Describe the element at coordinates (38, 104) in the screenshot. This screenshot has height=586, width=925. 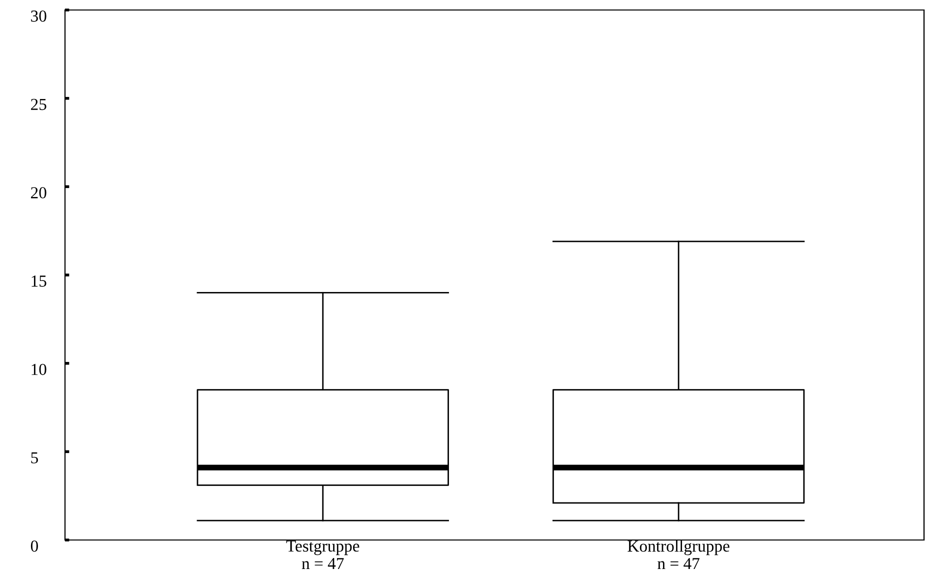
I see `y-tick-label: 25` at that location.